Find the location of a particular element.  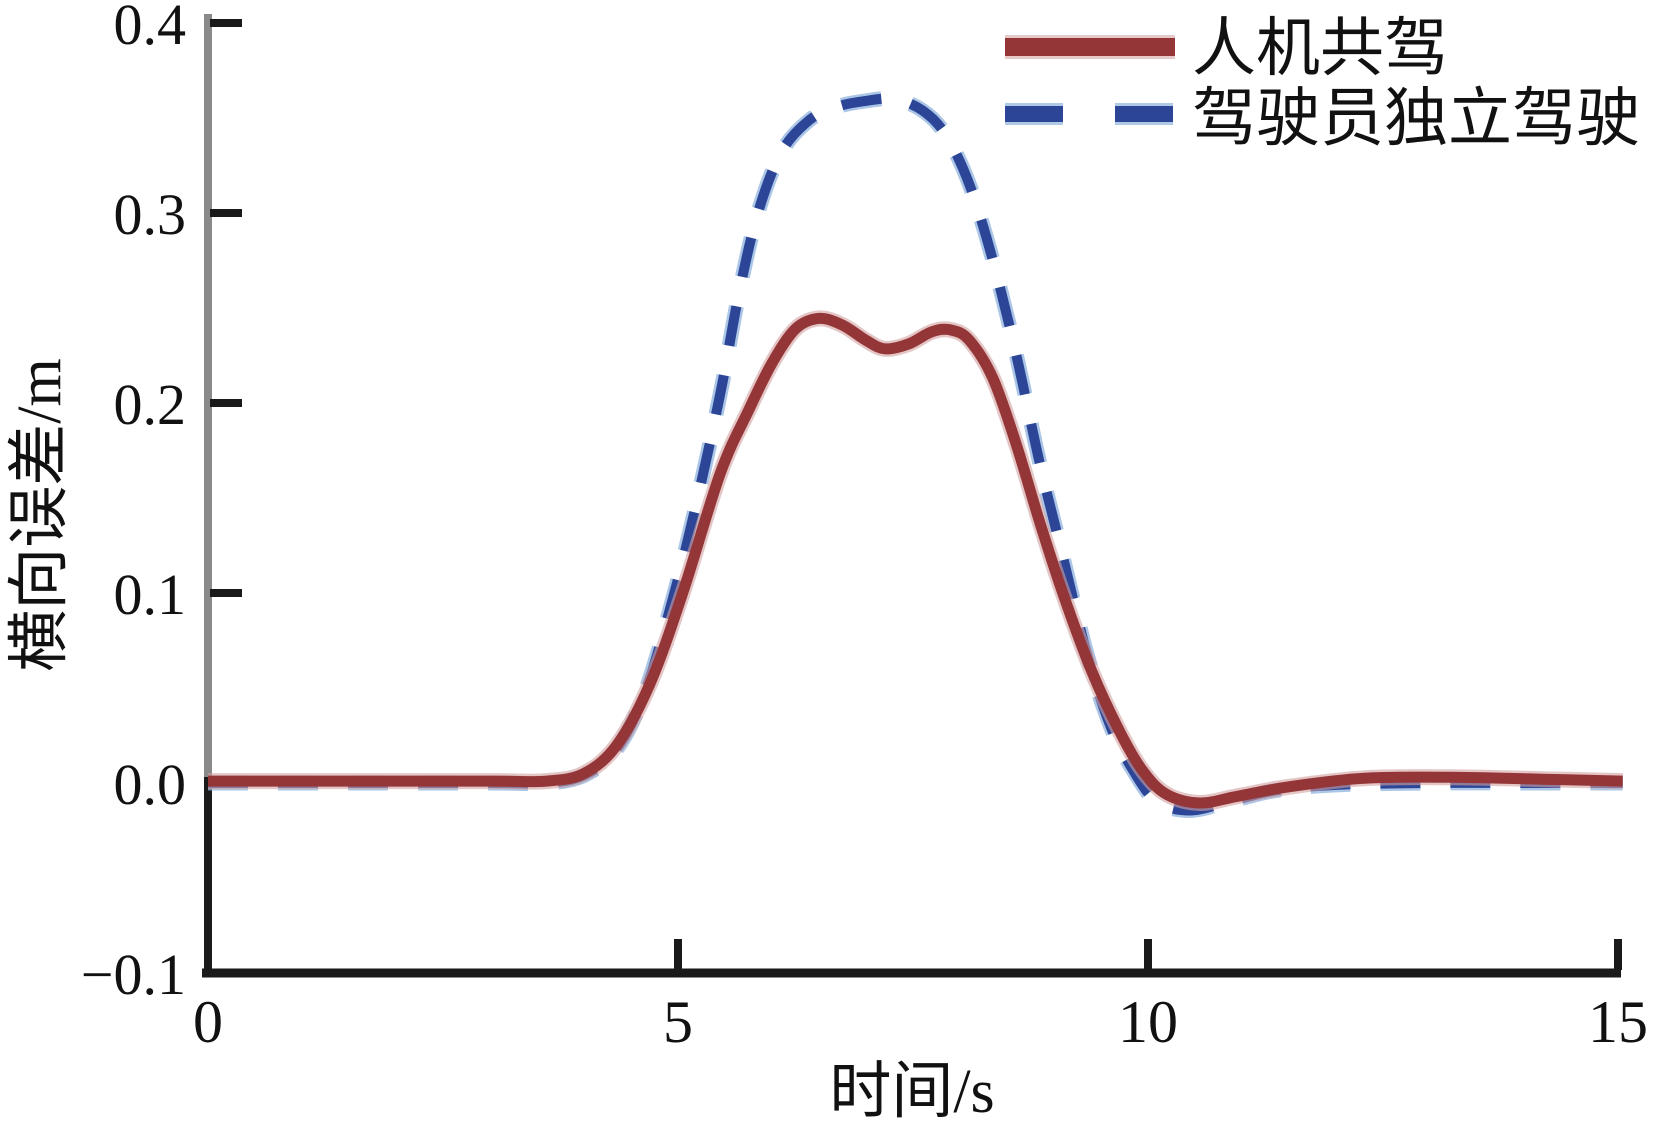

legend: 人机共驾 驾驶员独立驾驶 is located at coordinates (1322, 83).